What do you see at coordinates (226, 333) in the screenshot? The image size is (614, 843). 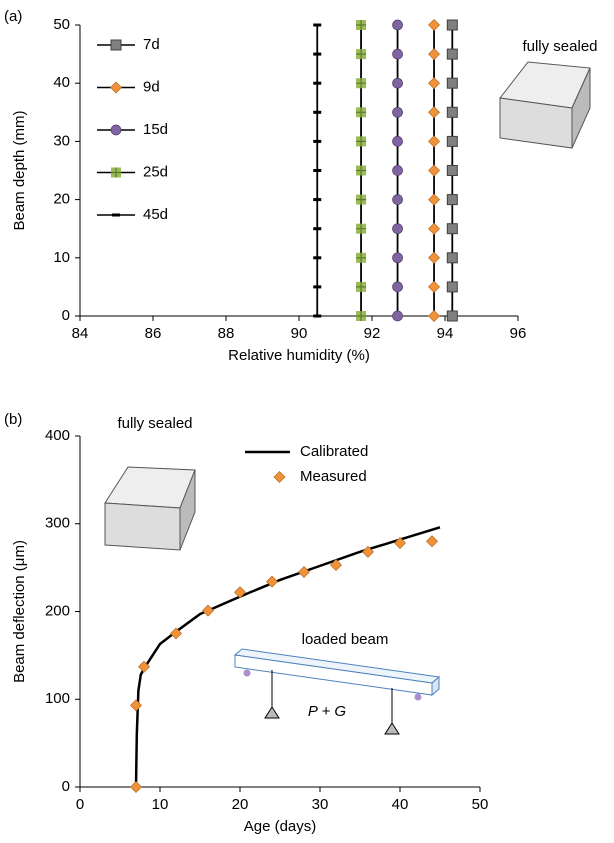 I see `x-tick-label: 88` at bounding box center [226, 333].